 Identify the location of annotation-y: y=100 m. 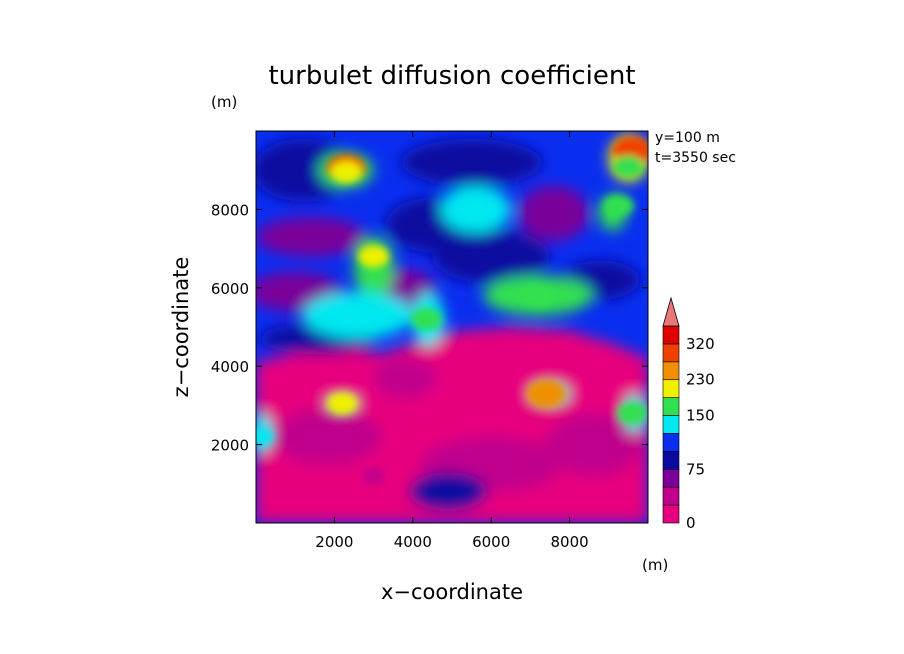
(687, 138).